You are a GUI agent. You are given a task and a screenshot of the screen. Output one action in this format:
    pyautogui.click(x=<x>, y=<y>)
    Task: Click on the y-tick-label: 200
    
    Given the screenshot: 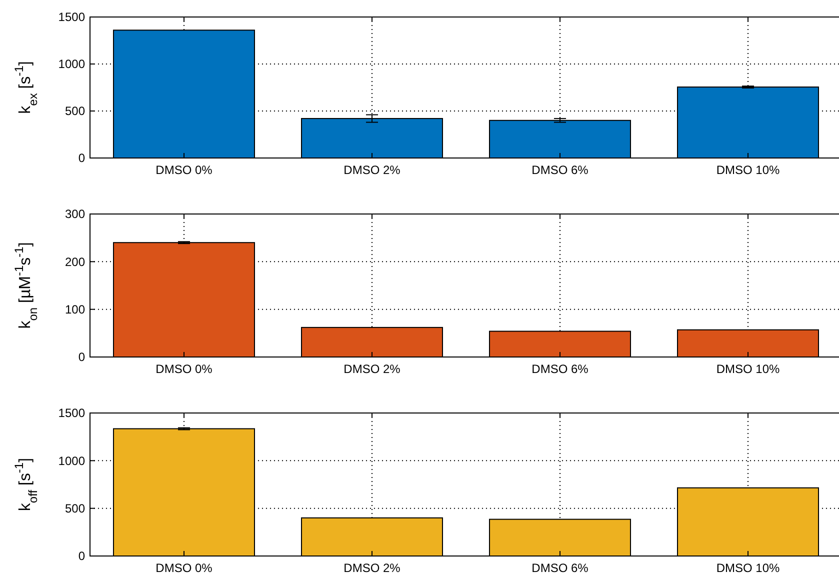 What is the action you would take?
    pyautogui.click(x=75, y=261)
    